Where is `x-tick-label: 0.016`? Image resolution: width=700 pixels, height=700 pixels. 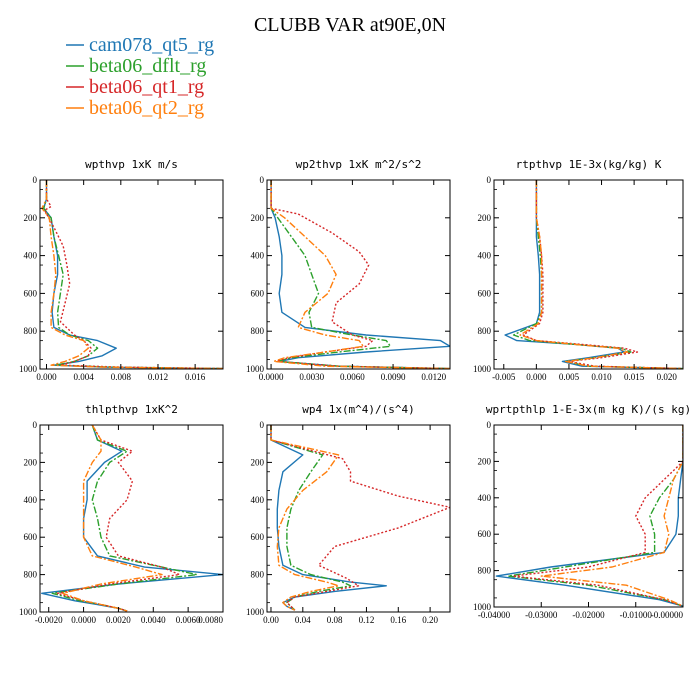 x-tick-label: 0.016 is located at coordinates (195, 377).